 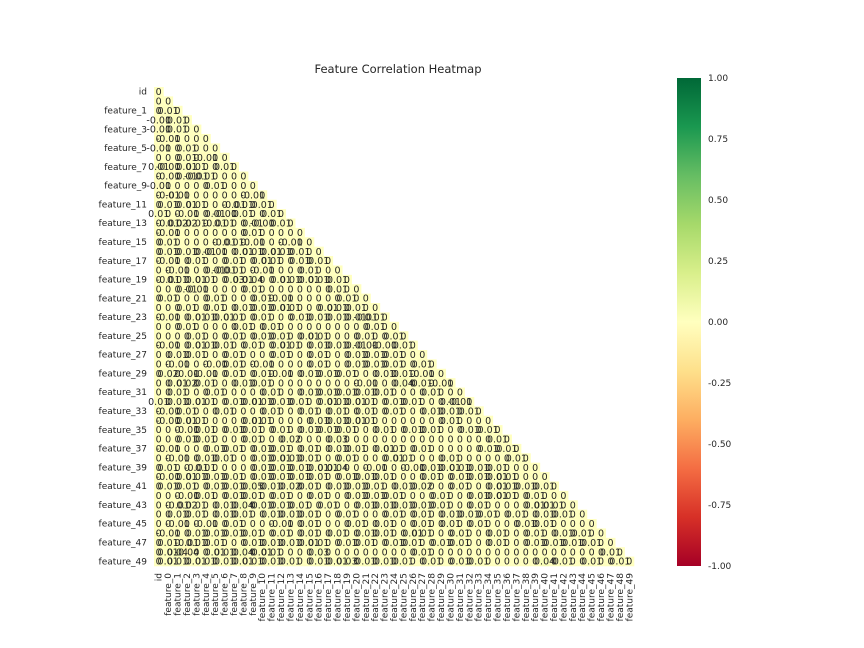 I want to click on x-tick-label: feature_34, so click(x=489, y=597).